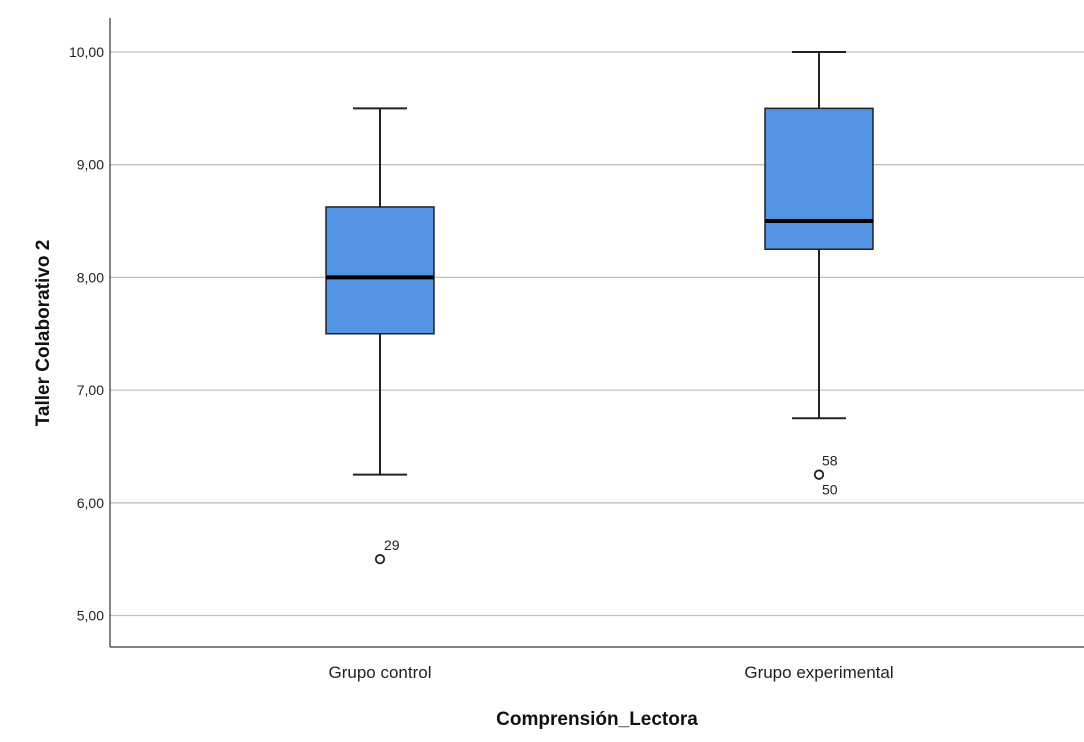 This screenshot has height=742, width=1084. I want to click on y-tick-label: 8,00, so click(90, 277).